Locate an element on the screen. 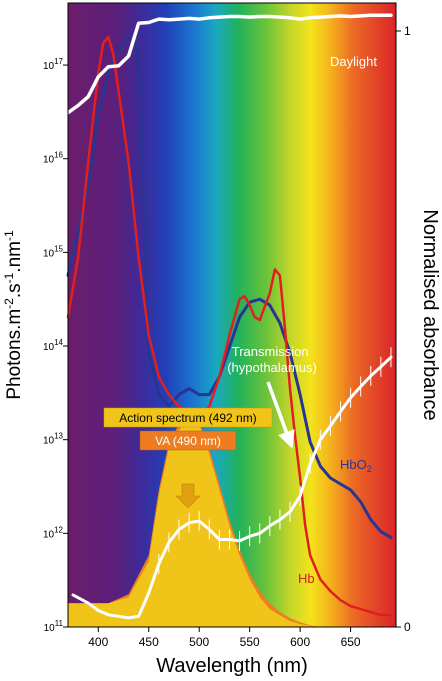 The height and width of the screenshot is (681, 442). x-tick-label: 550 is located at coordinates (250, 642).